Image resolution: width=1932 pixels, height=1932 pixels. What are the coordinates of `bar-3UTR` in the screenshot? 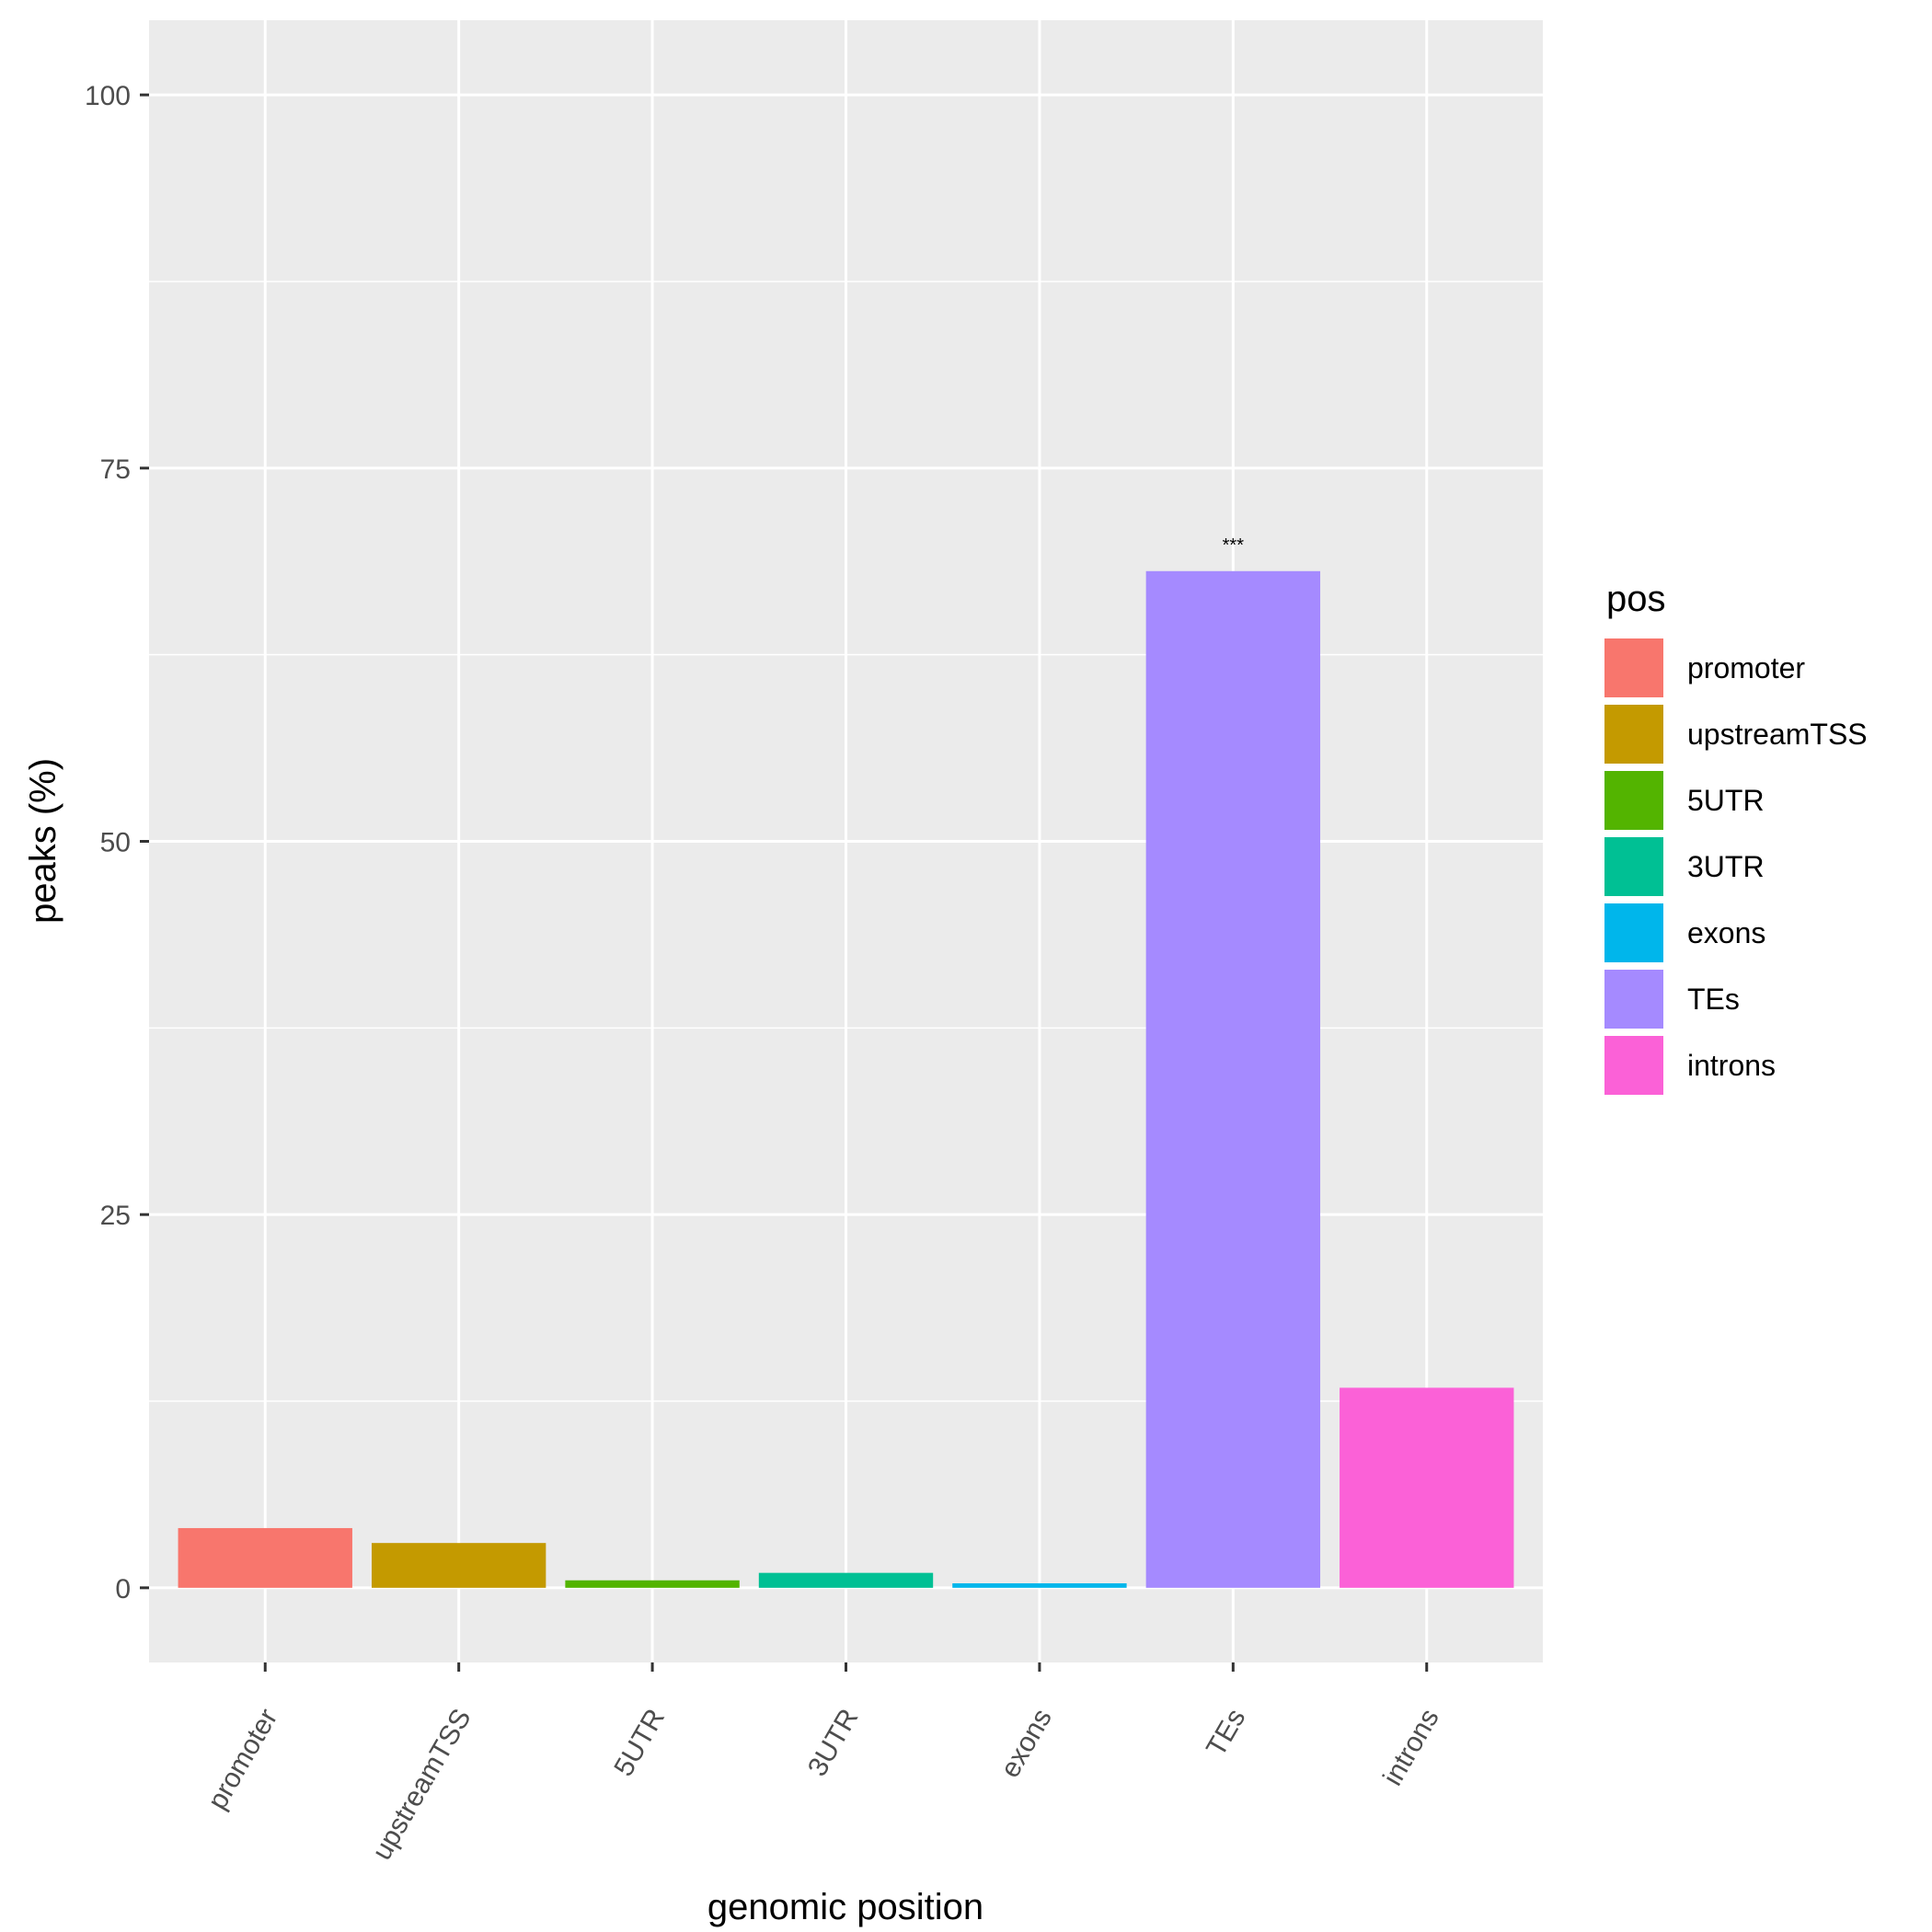 It's located at (846, 1580).